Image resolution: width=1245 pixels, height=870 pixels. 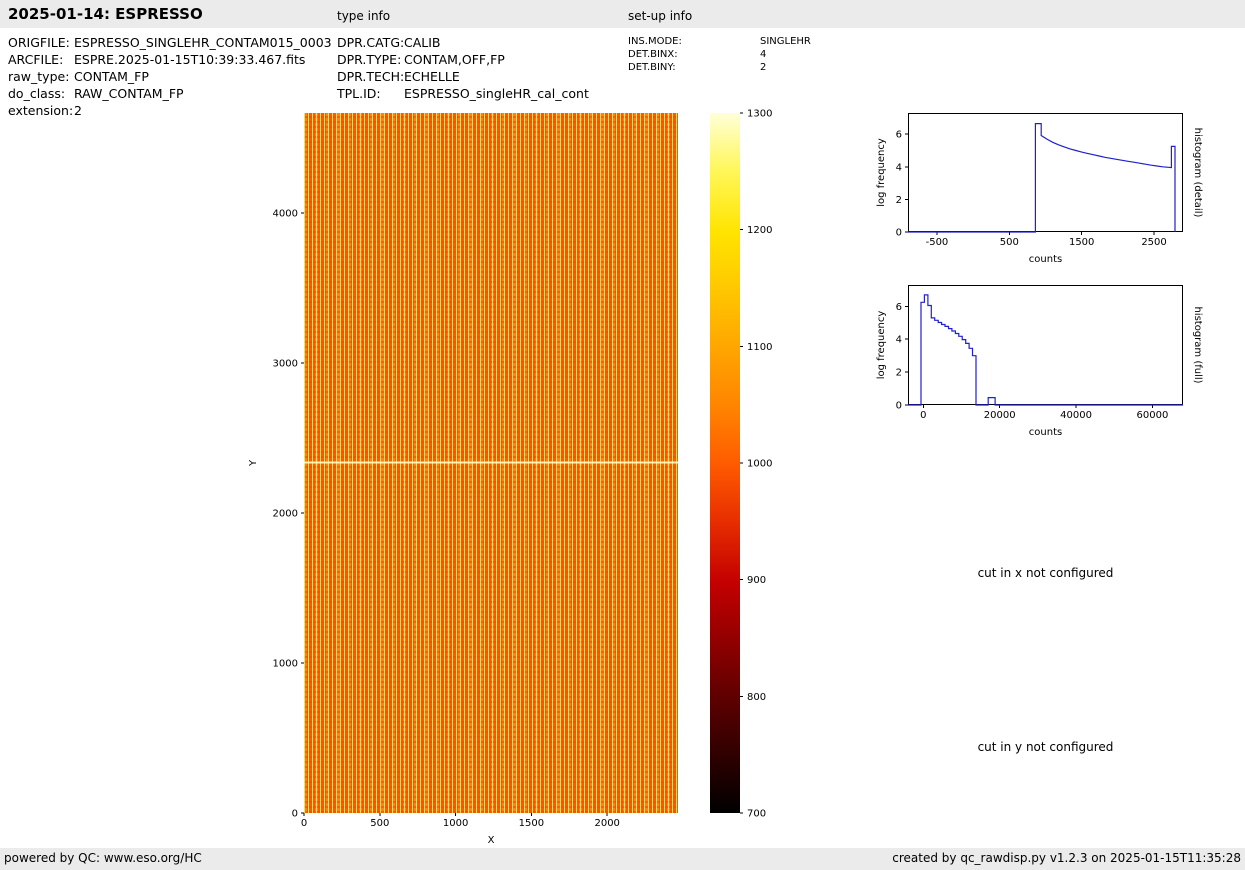 What do you see at coordinates (369, 59) in the screenshot?
I see `meta-label: DPR.TYPE:` at bounding box center [369, 59].